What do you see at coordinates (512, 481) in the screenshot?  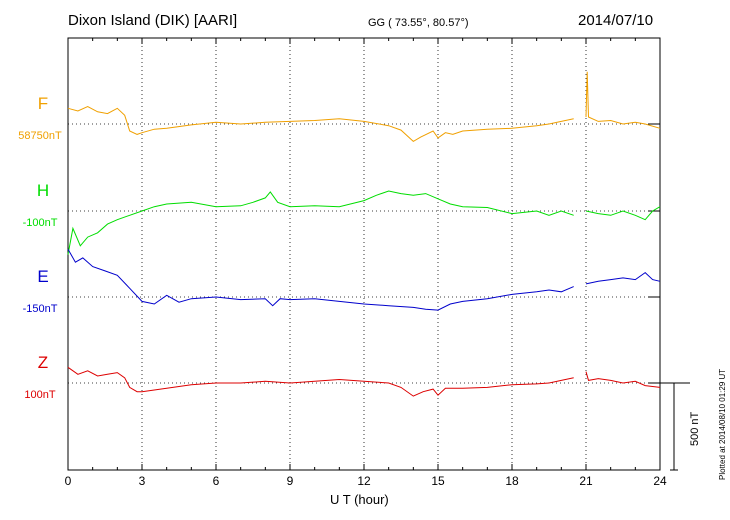 I see `x-tick-label: 18` at bounding box center [512, 481].